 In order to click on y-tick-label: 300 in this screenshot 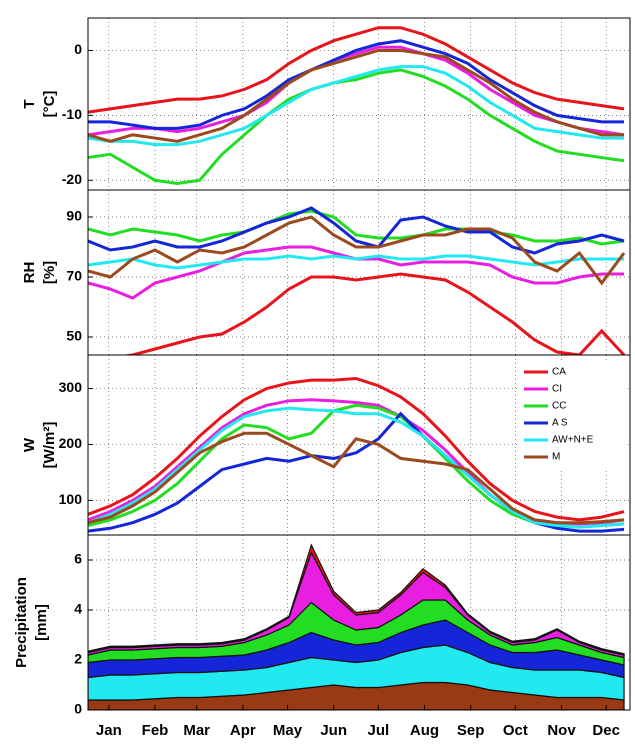, I will do `click(71, 387)`.